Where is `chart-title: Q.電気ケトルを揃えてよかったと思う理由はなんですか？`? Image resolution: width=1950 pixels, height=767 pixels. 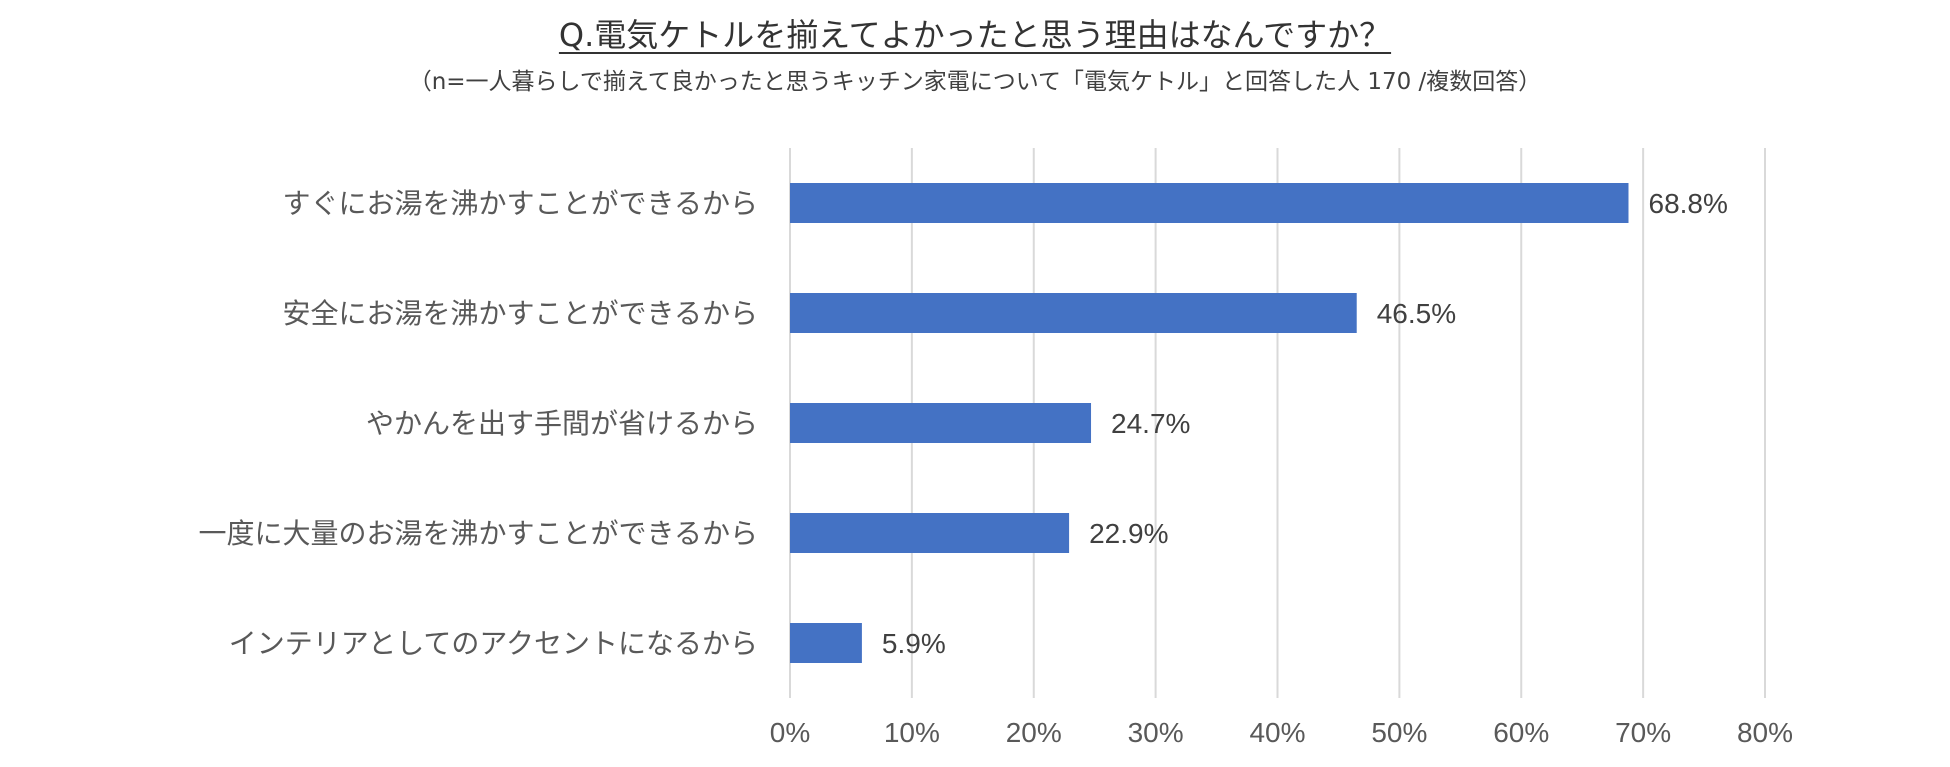
chart-title: Q.電気ケトルを揃えてよかったと思う理由はなんですか？ is located at coordinates (975, 33).